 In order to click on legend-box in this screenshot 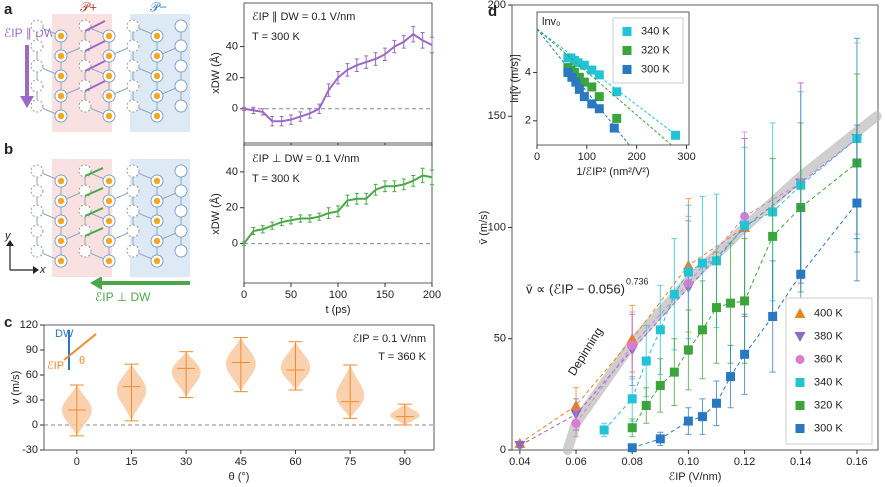, I will do `click(829, 371)`.